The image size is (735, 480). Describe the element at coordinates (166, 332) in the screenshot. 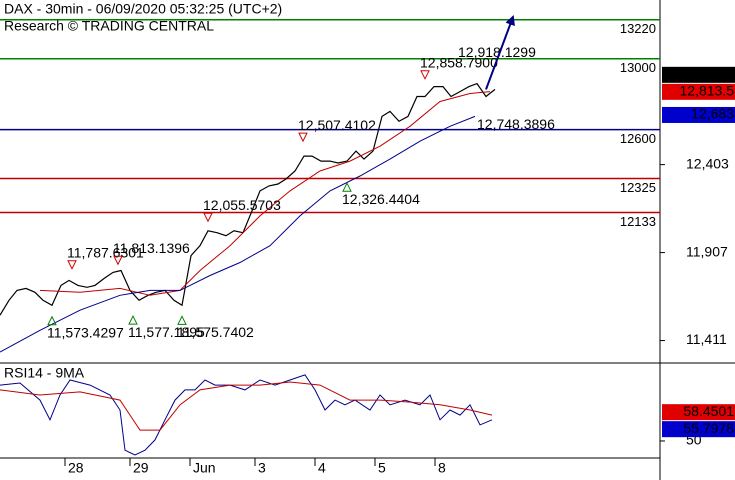

I see `annotation-label: 11,577.1895` at that location.